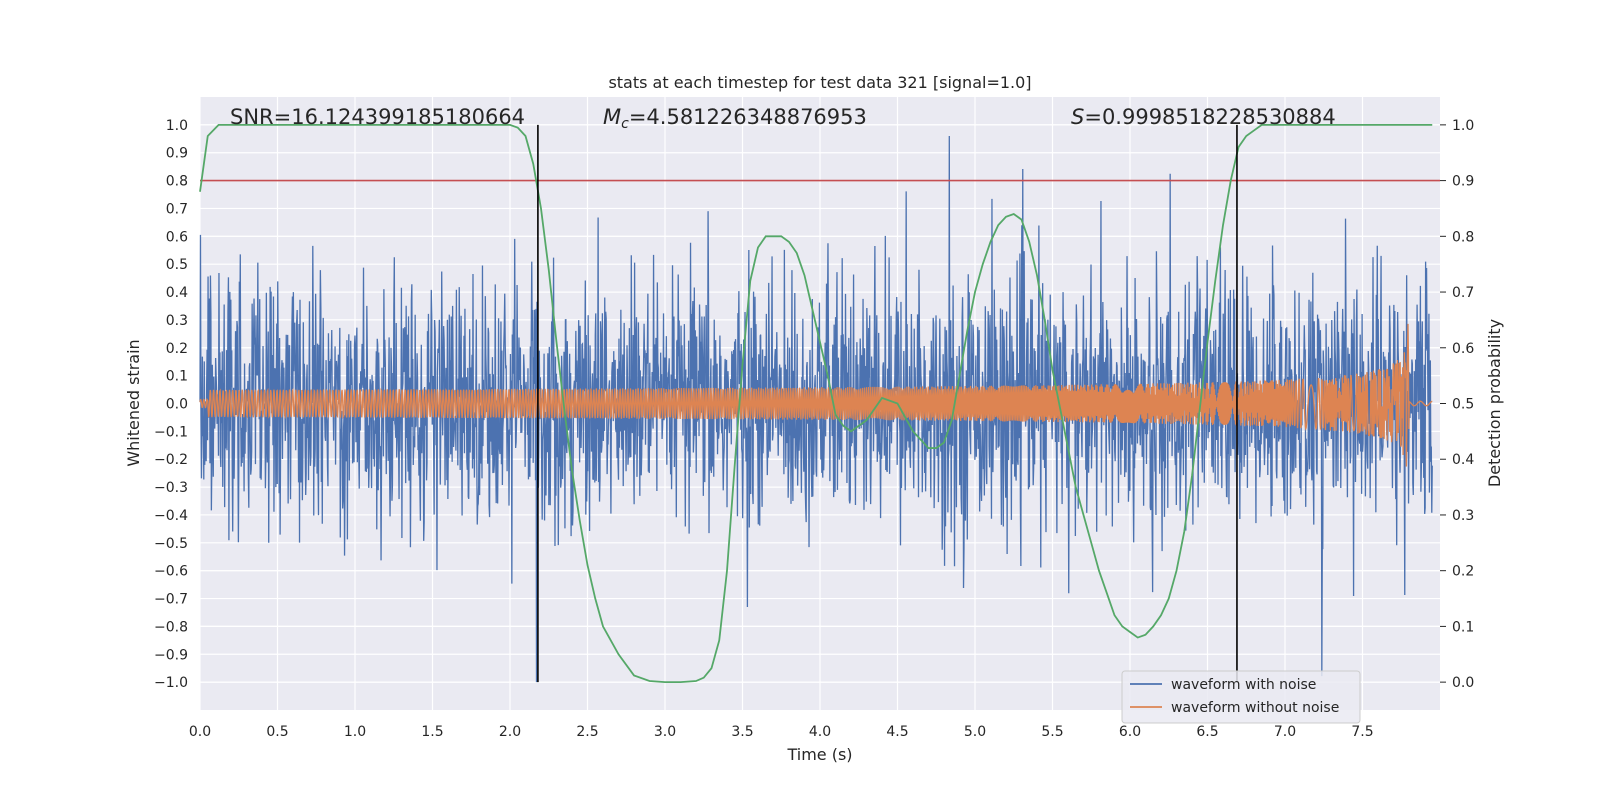 The height and width of the screenshot is (800, 1600). I want to click on y-left-tick-label: 0.6, so click(177, 237).